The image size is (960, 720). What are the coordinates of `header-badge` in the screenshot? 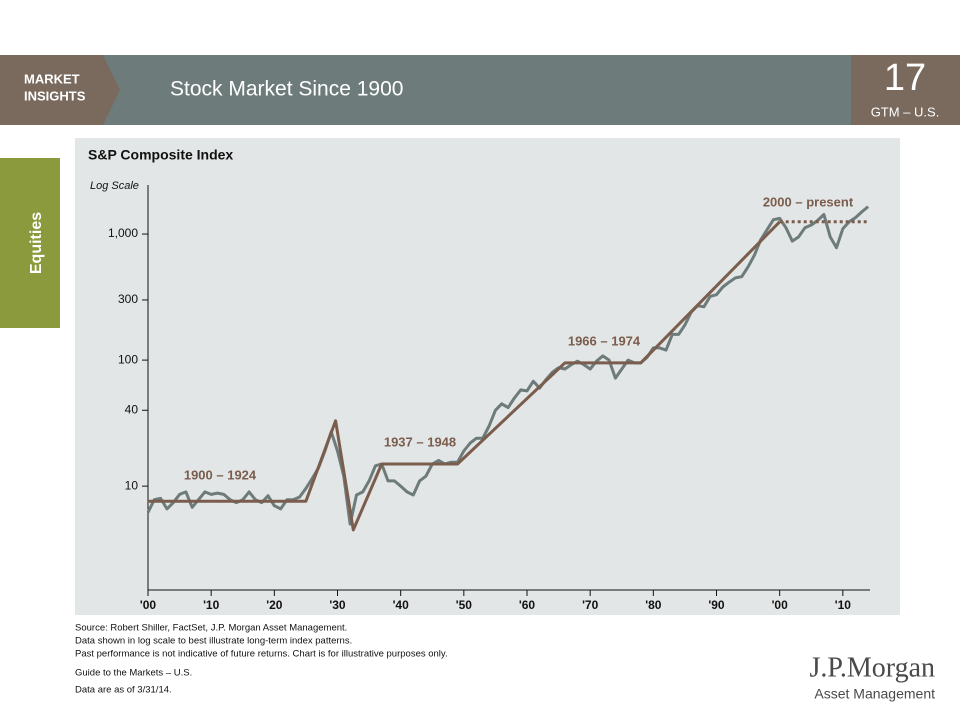 It's located at (60, 90).